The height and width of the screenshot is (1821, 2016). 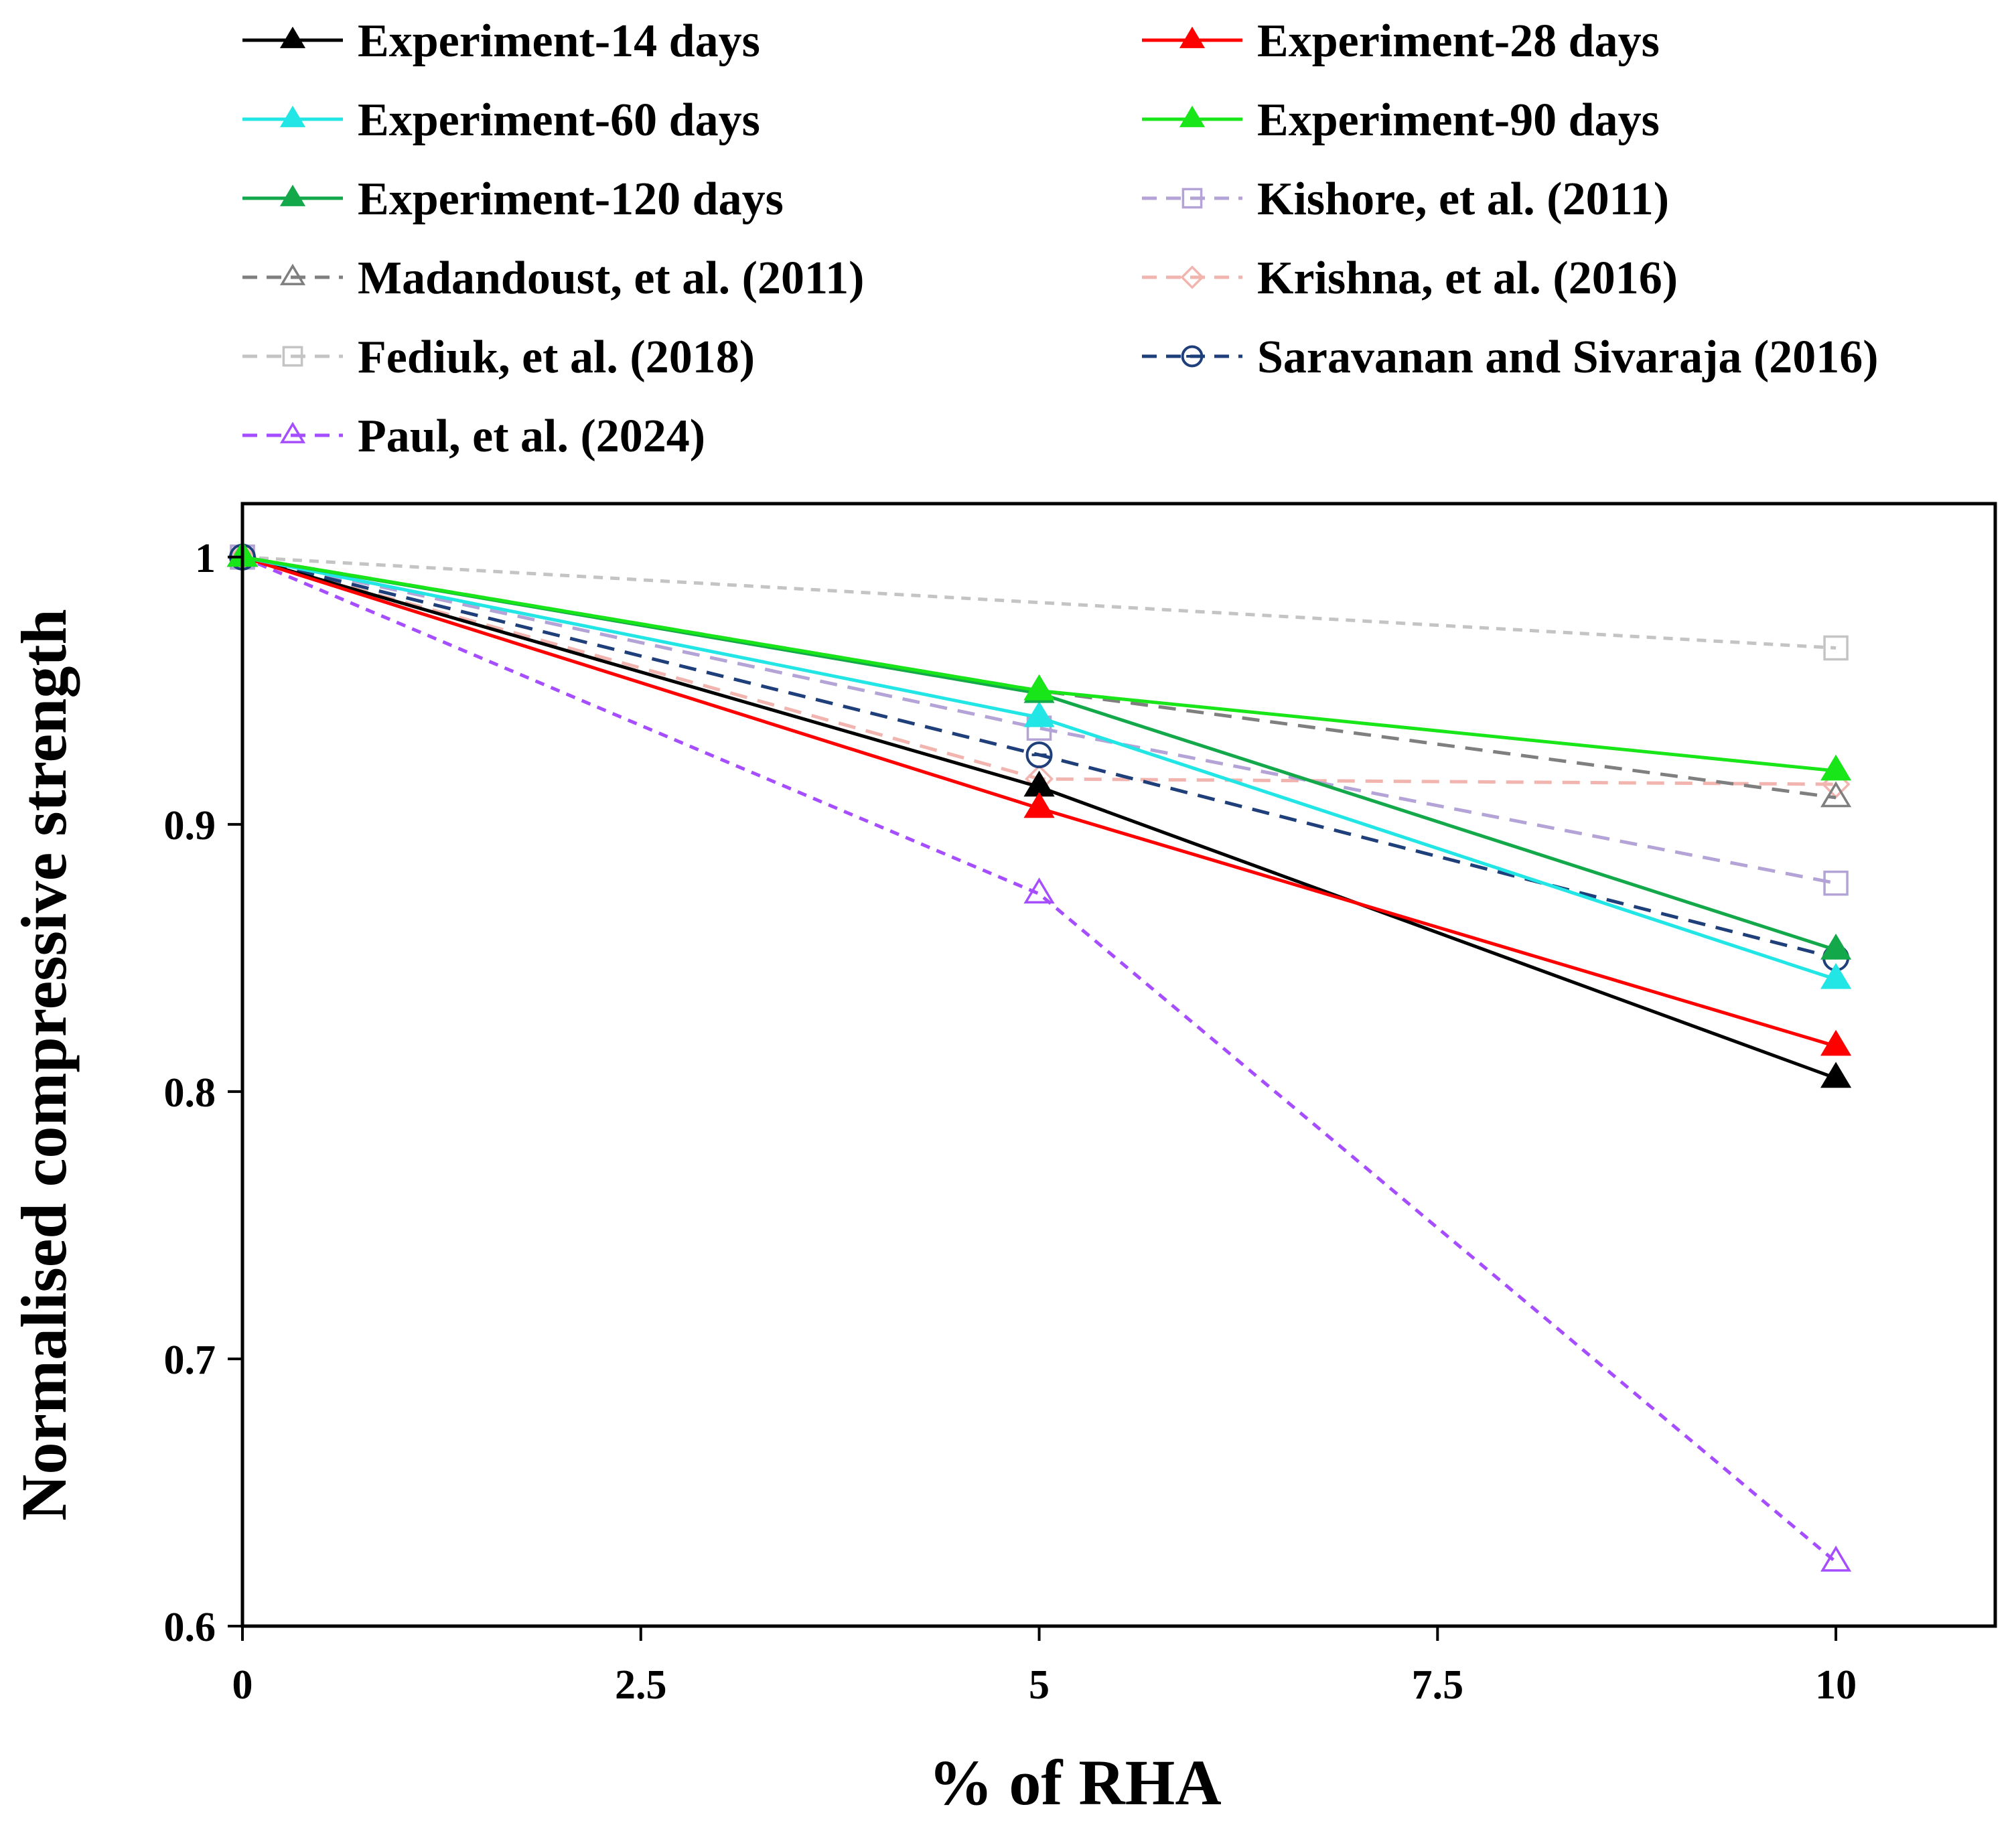 What do you see at coordinates (1192, 116) in the screenshot?
I see `legend-marker-exp90` at bounding box center [1192, 116].